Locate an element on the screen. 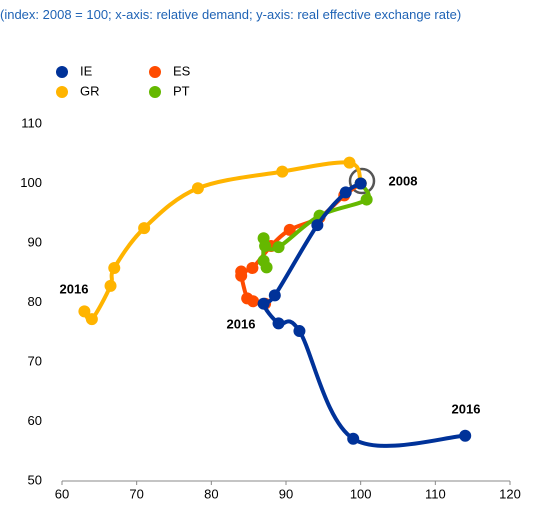 The width and height of the screenshot is (543, 505). y-tick-label: 110 is located at coordinates (31, 122).